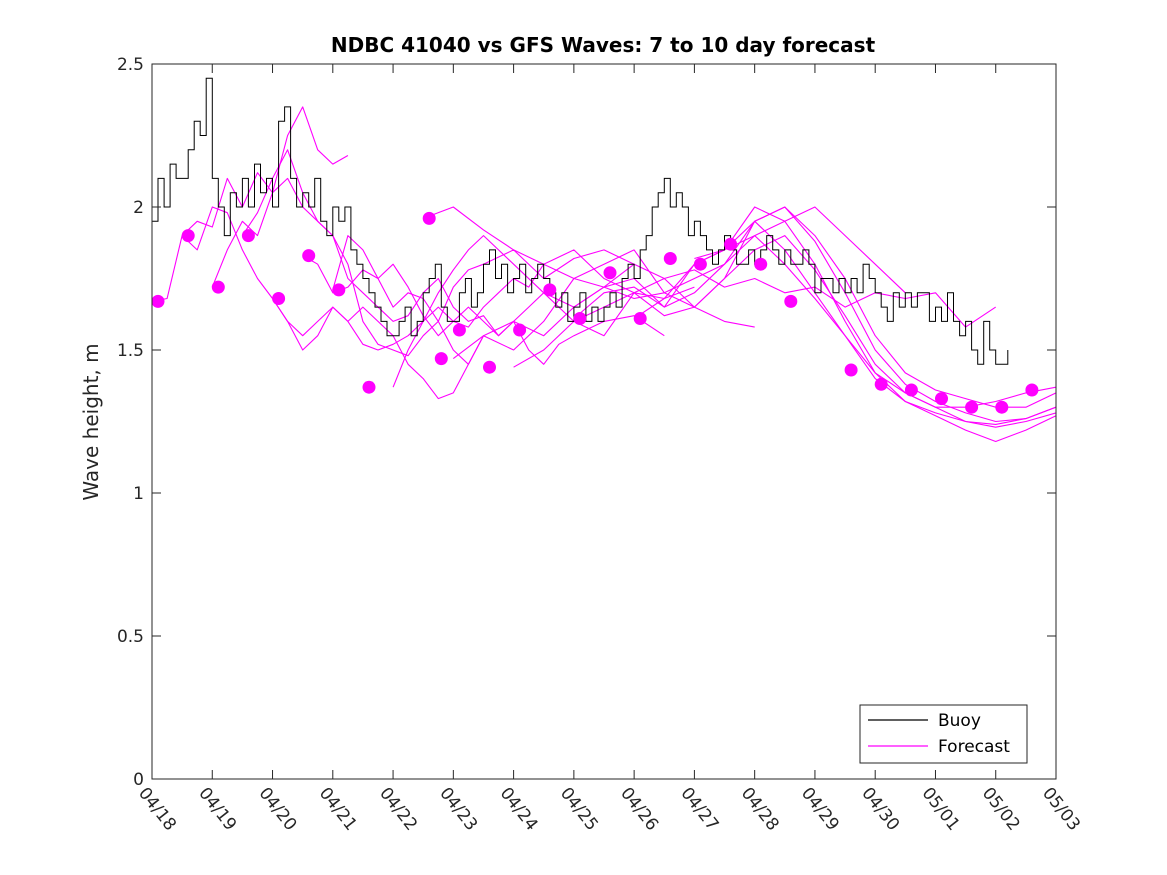  What do you see at coordinates (959, 721) in the screenshot?
I see `legend-label-buoy: Buoy` at bounding box center [959, 721].